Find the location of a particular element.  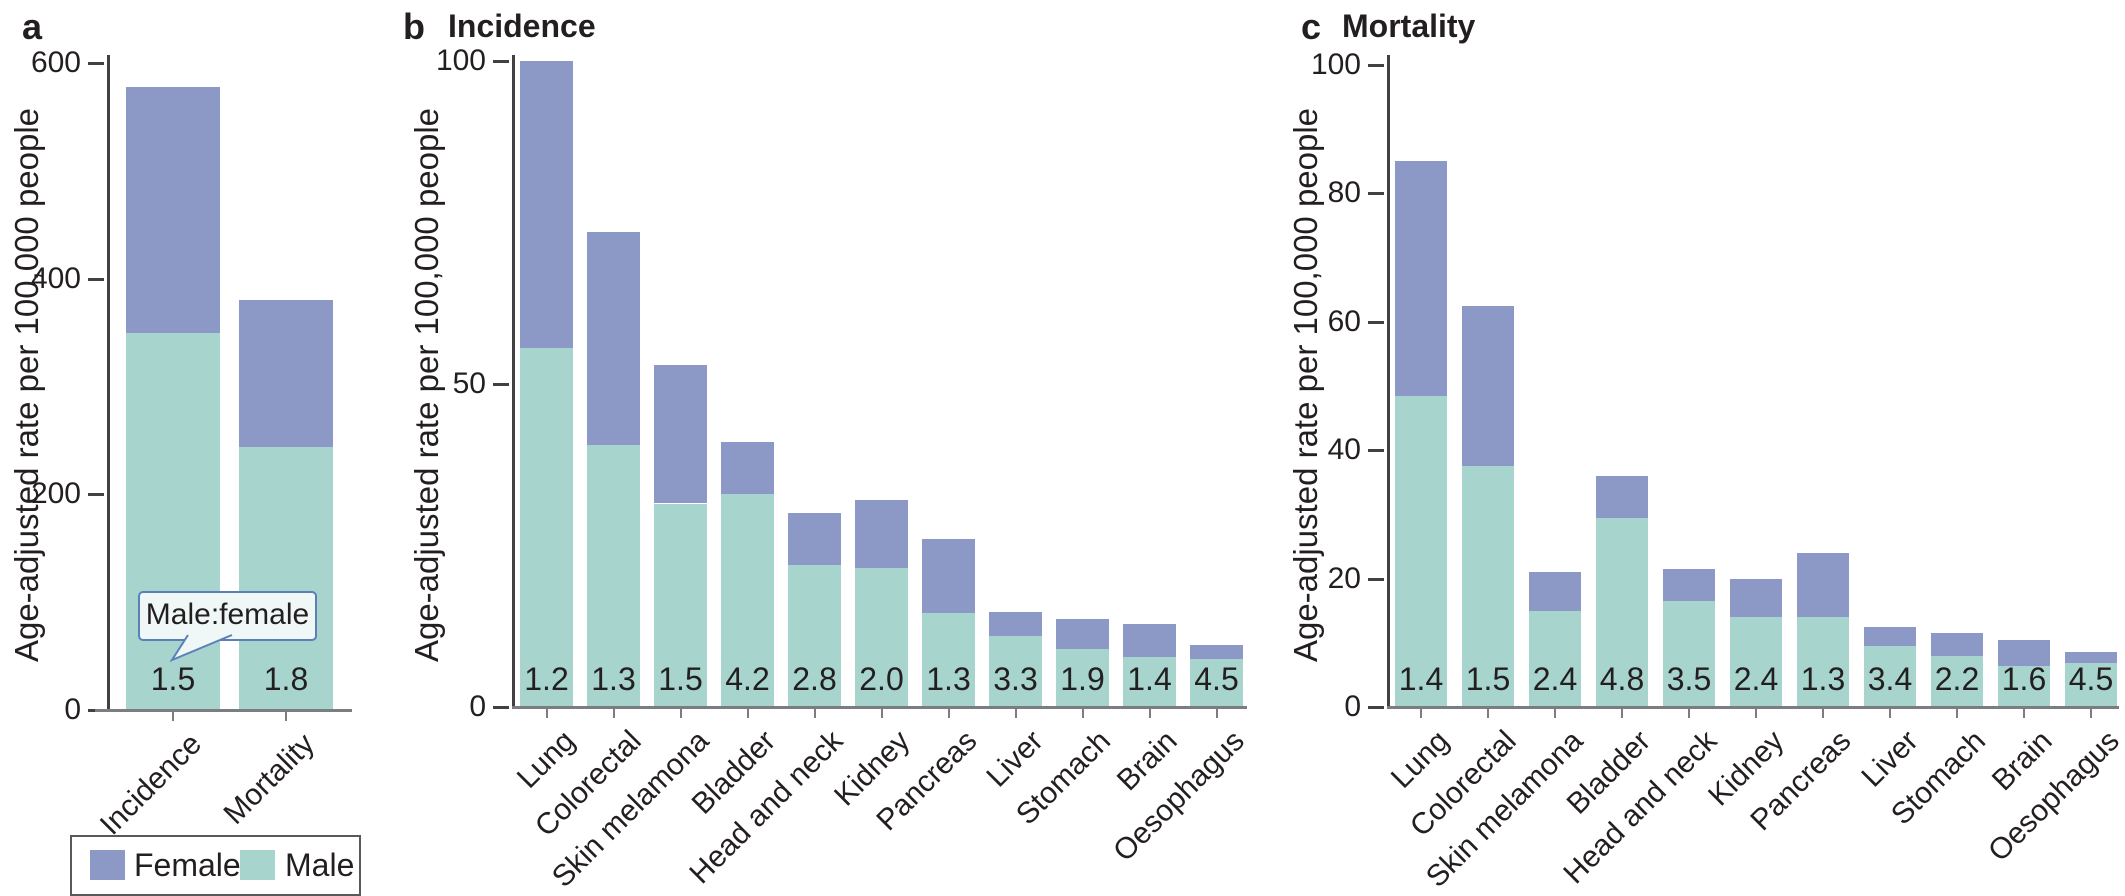

panel-b-letter: b is located at coordinates (414, 26).